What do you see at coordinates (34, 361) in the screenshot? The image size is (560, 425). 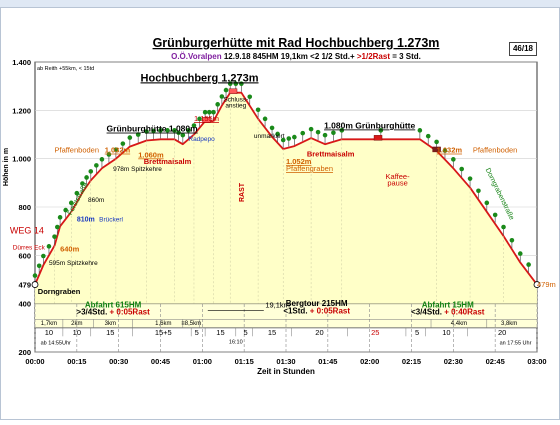 I see `x-tick-label: 00:00` at bounding box center [34, 361].